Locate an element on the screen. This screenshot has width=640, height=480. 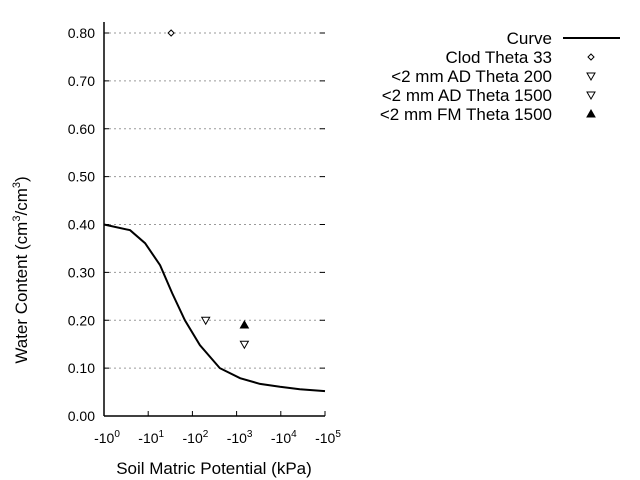
legend-label: Curve is located at coordinates (529, 38).